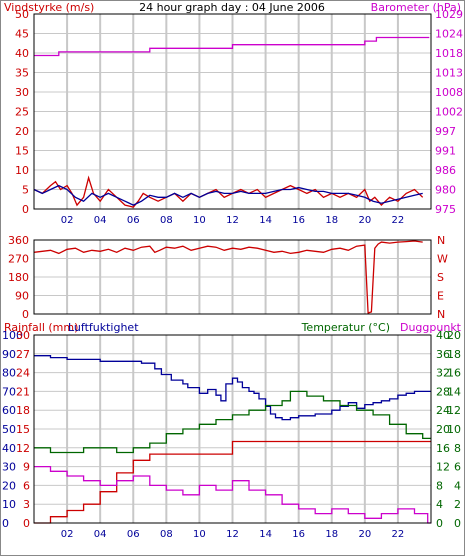  What do you see at coordinates (23, 391) in the screenshot?
I see `rain-tick-label: 21` at bounding box center [23, 391].